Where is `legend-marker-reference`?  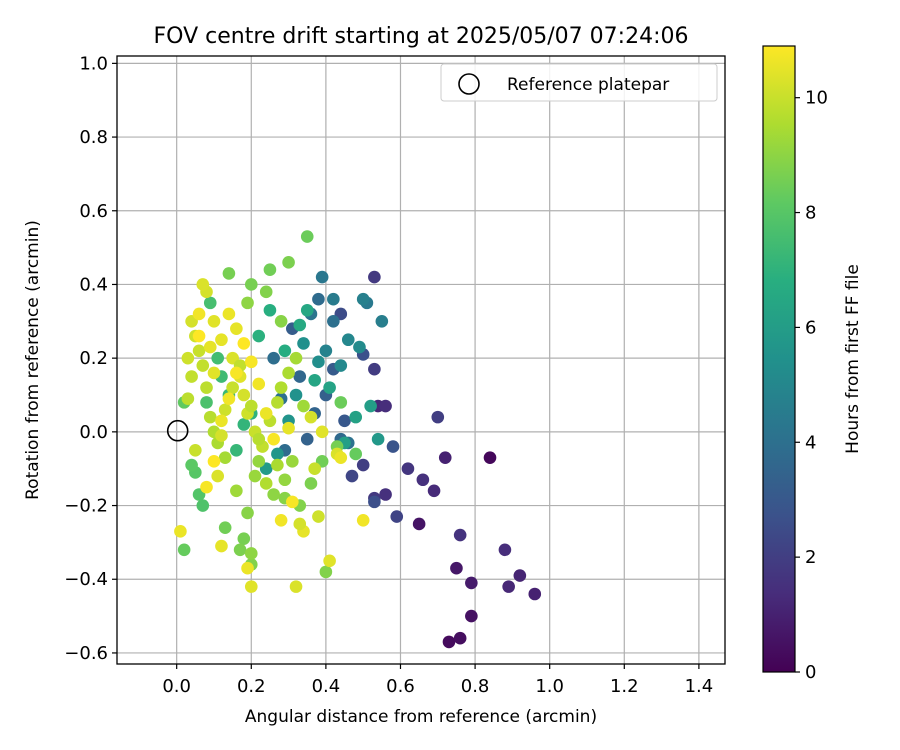 legend-marker-reference is located at coordinates (469, 84).